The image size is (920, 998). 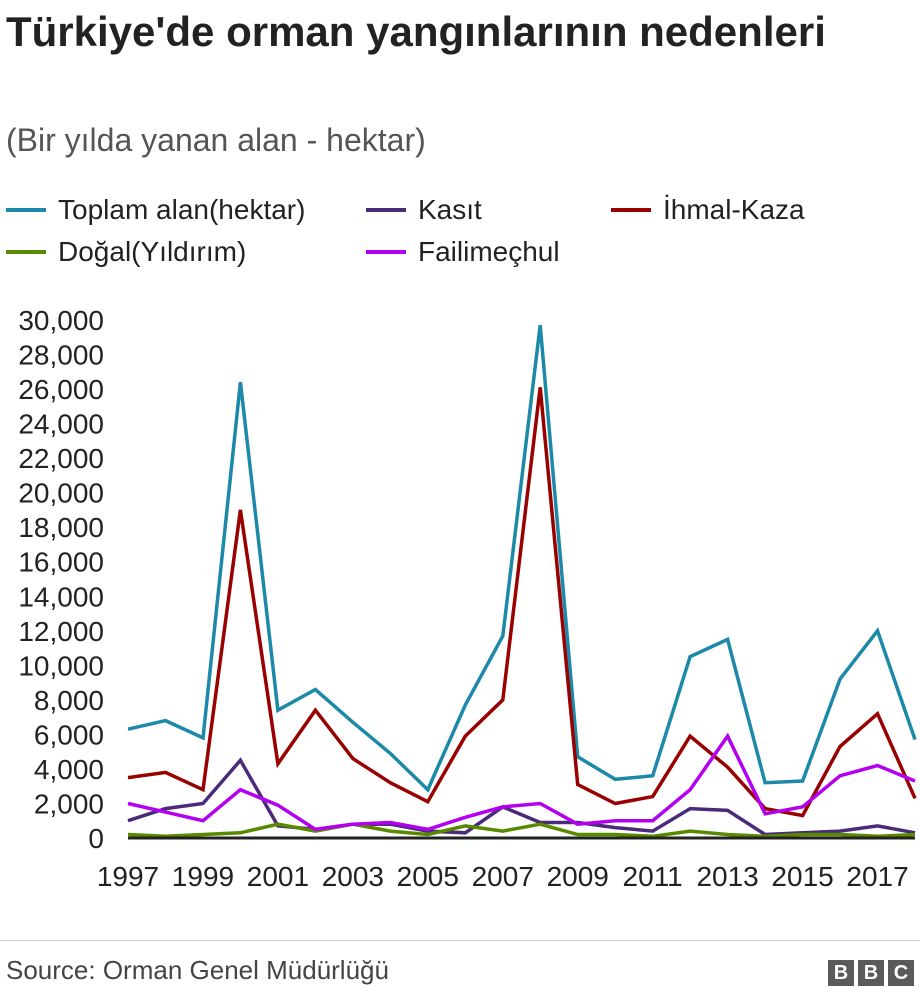 I want to click on legend-label-kasit: Kasıt, so click(x=450, y=209).